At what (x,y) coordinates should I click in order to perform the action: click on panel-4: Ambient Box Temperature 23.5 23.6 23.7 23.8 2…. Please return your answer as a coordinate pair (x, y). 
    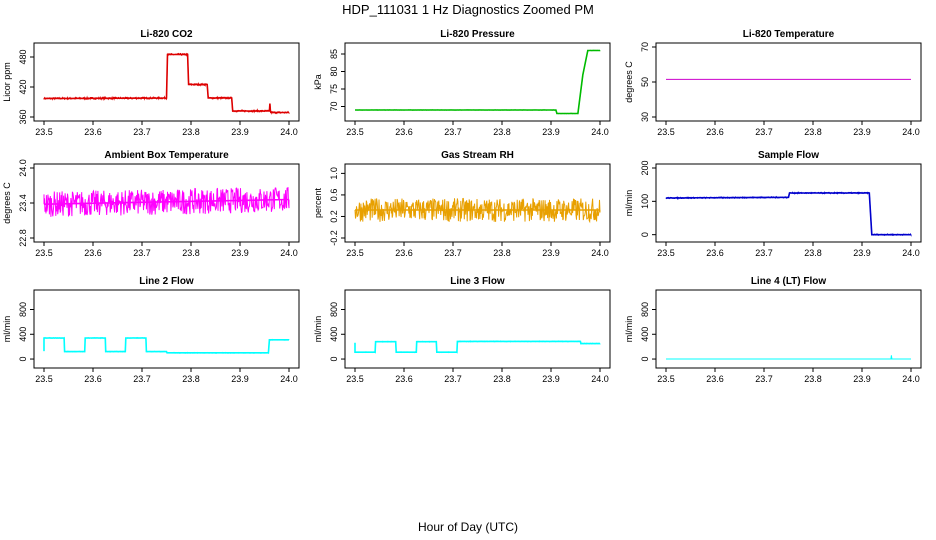
    Looking at the image, I should click on (151, 204).